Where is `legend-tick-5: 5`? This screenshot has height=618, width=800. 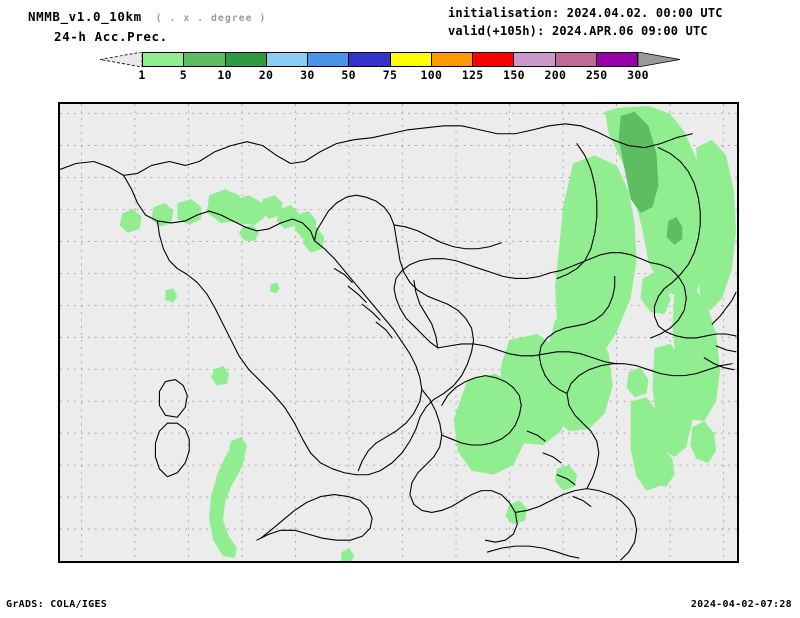 legend-tick-5: 5 is located at coordinates (183, 75).